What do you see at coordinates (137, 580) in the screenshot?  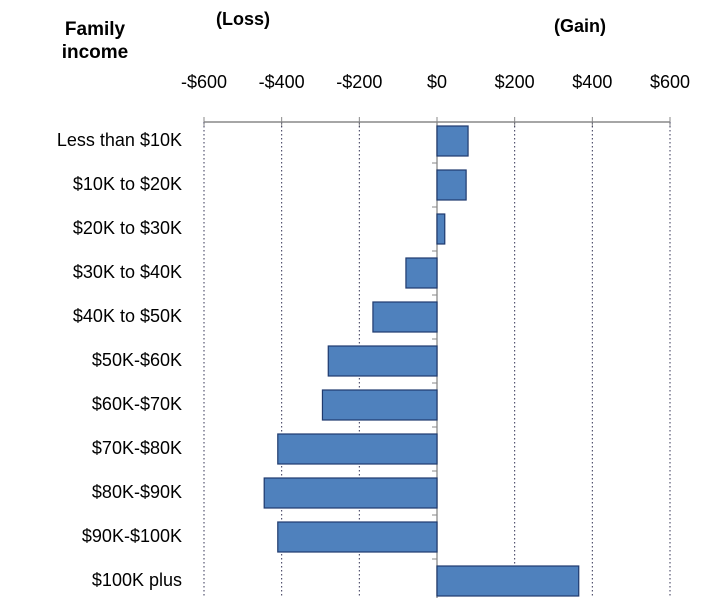 I see `y-tick-label: $100K plus` at bounding box center [137, 580].